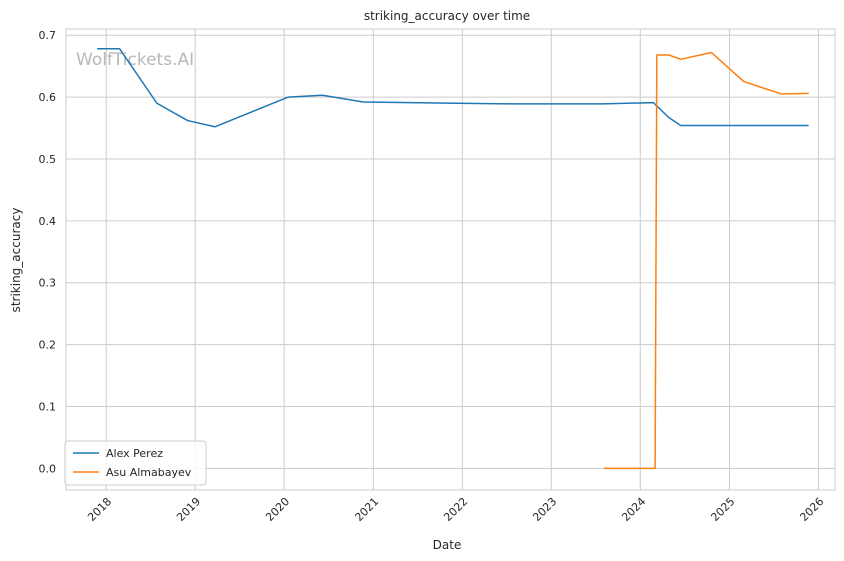 The height and width of the screenshot is (561, 844). Describe the element at coordinates (722, 509) in the screenshot. I see `x-tick-label: 2025` at that location.